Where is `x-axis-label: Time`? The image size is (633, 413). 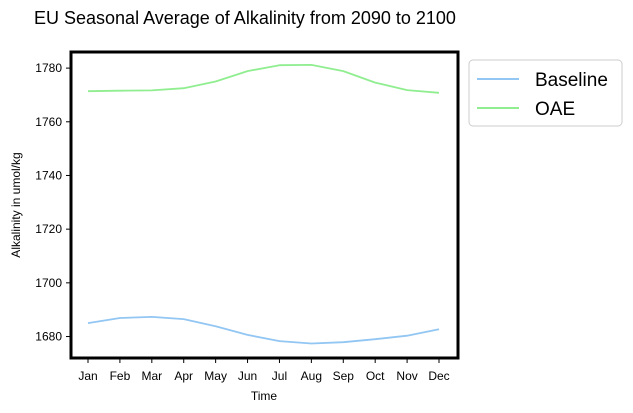
x-axis-label: Time is located at coordinates (264, 396).